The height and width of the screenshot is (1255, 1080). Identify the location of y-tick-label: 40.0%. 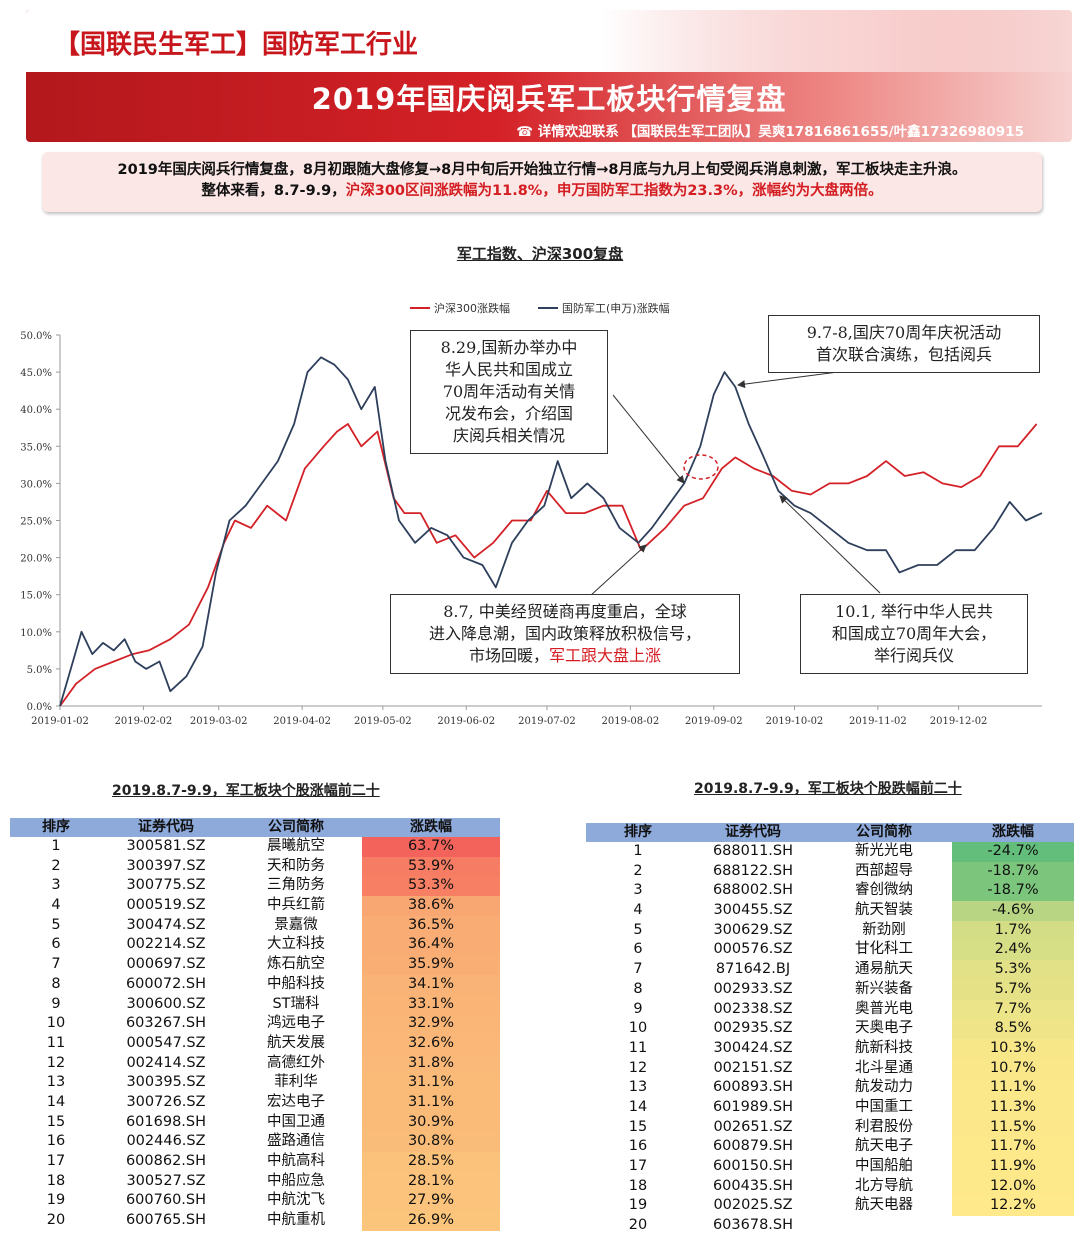
(36, 410).